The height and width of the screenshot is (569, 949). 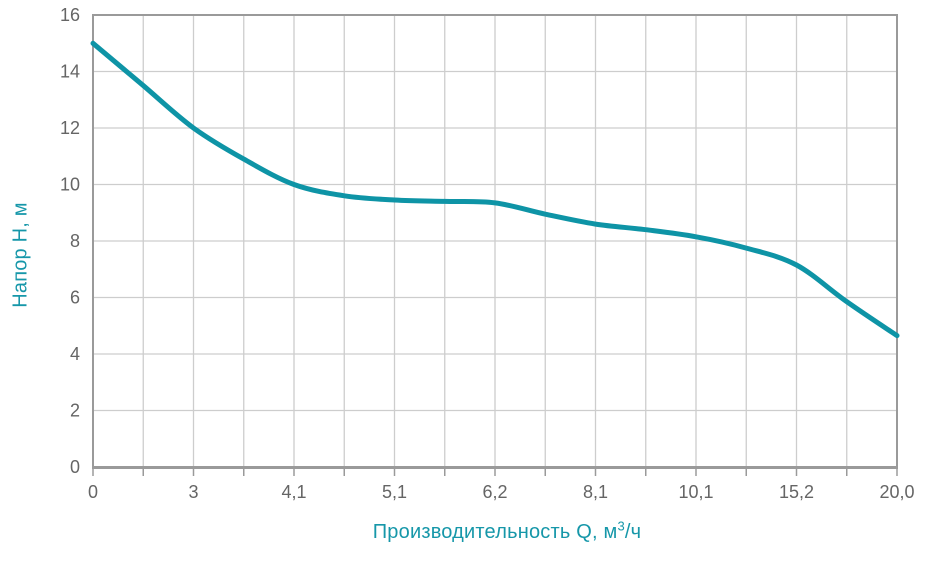 What do you see at coordinates (293, 492) in the screenshot?
I see `x-tick-label: 4,1` at bounding box center [293, 492].